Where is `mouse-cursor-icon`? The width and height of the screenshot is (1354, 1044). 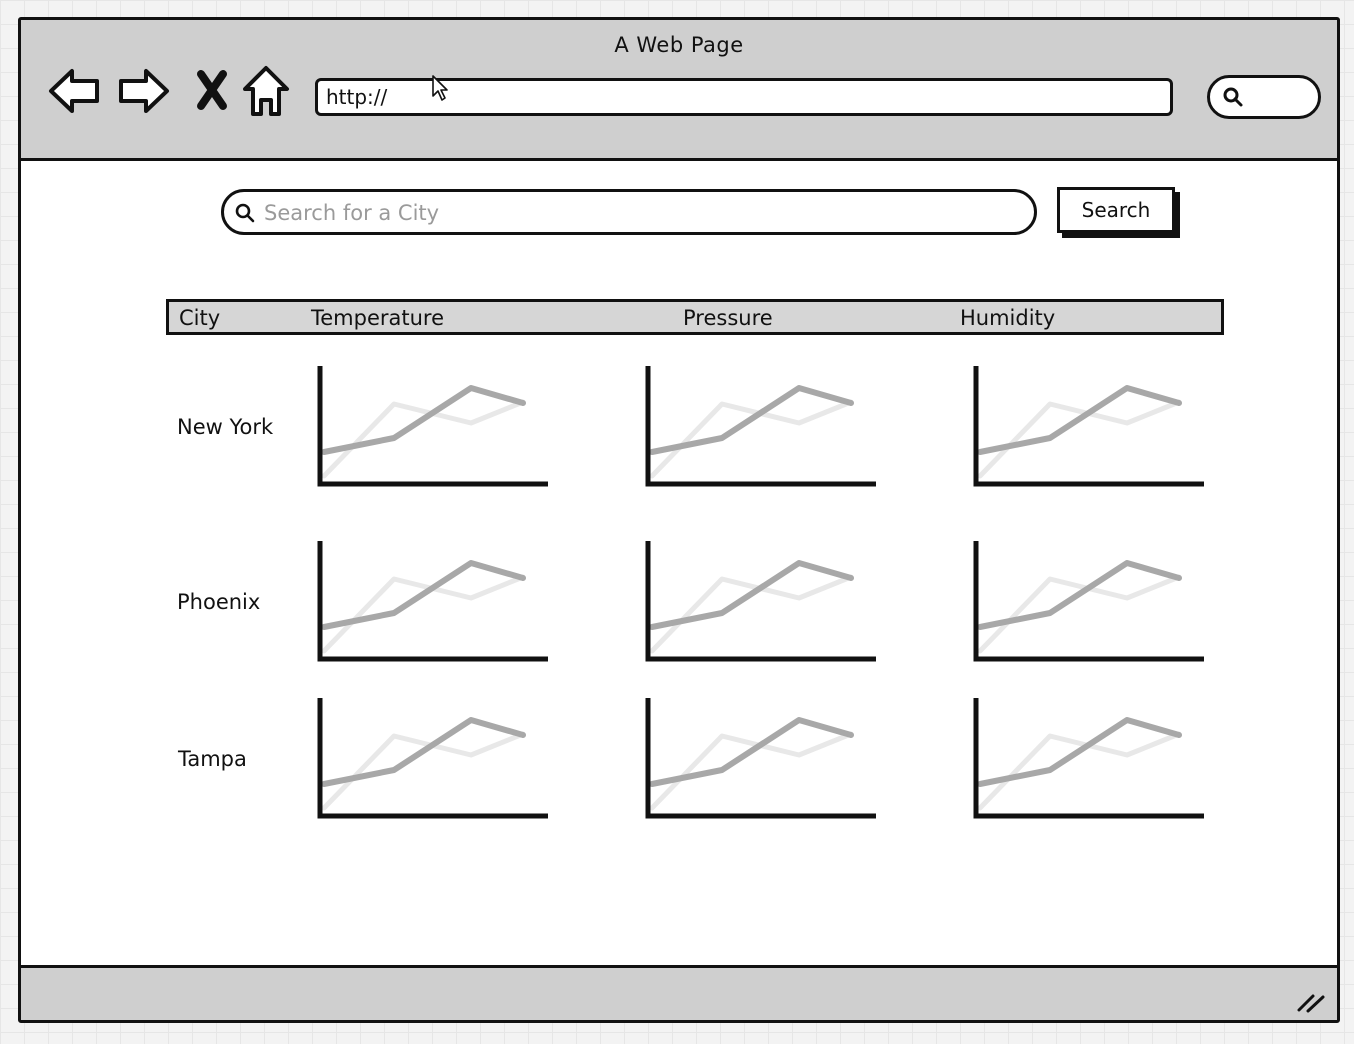 mouse-cursor-icon is located at coordinates (440, 88).